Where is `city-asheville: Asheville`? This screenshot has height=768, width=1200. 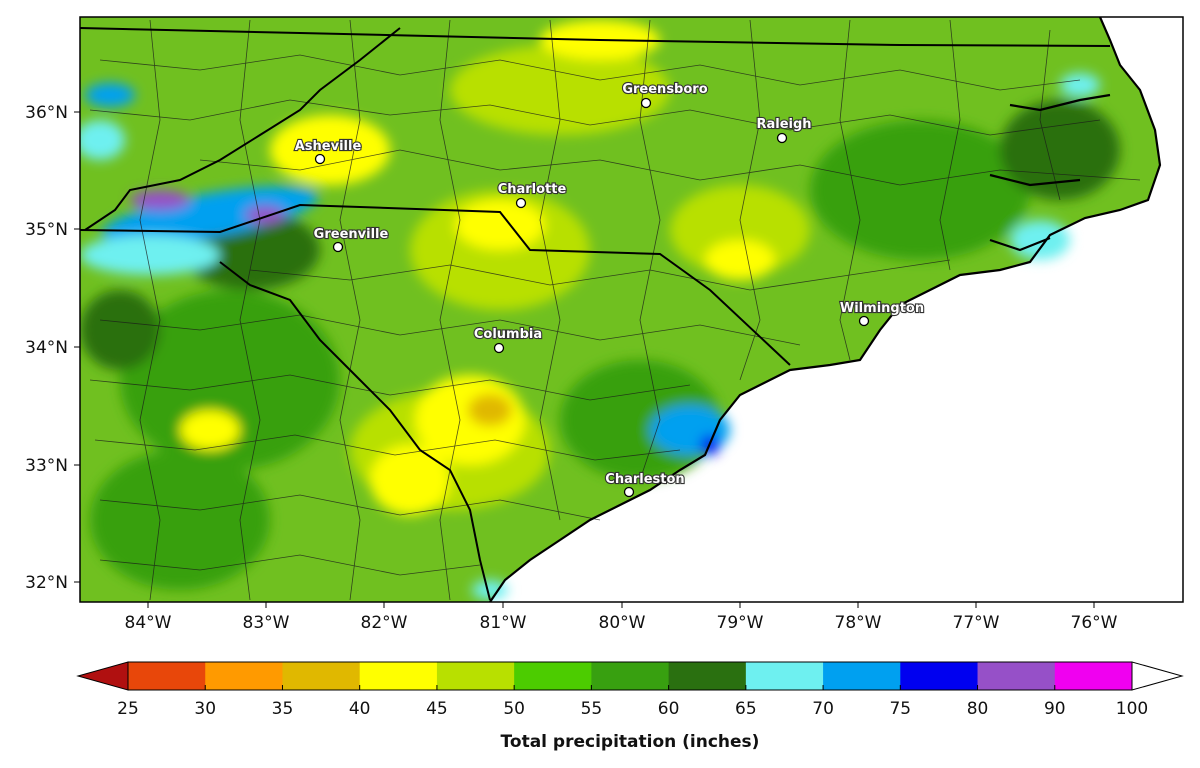 city-asheville: Asheville is located at coordinates (328, 151).